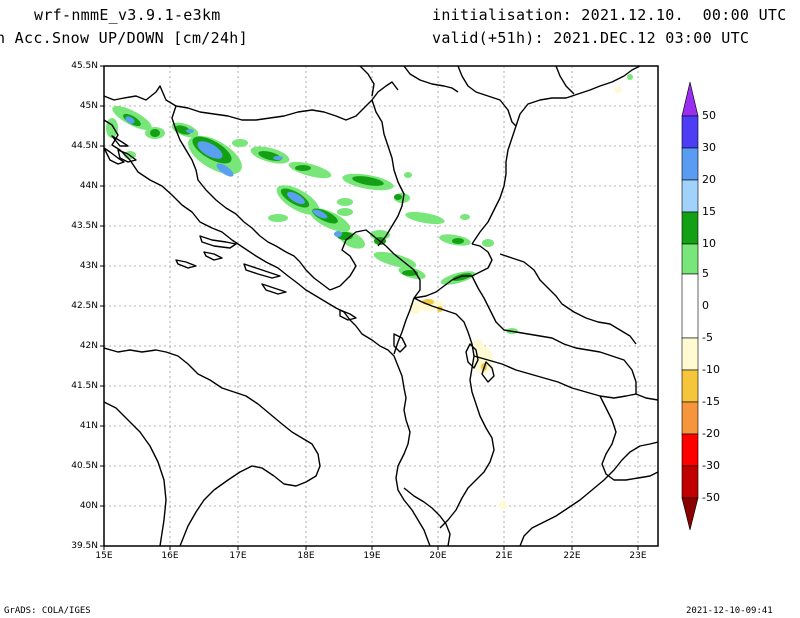  Describe the element at coordinates (609, 15) in the screenshot. I see `init-time: initialisation: 2021.12.10. 00:00 UTC` at that location.